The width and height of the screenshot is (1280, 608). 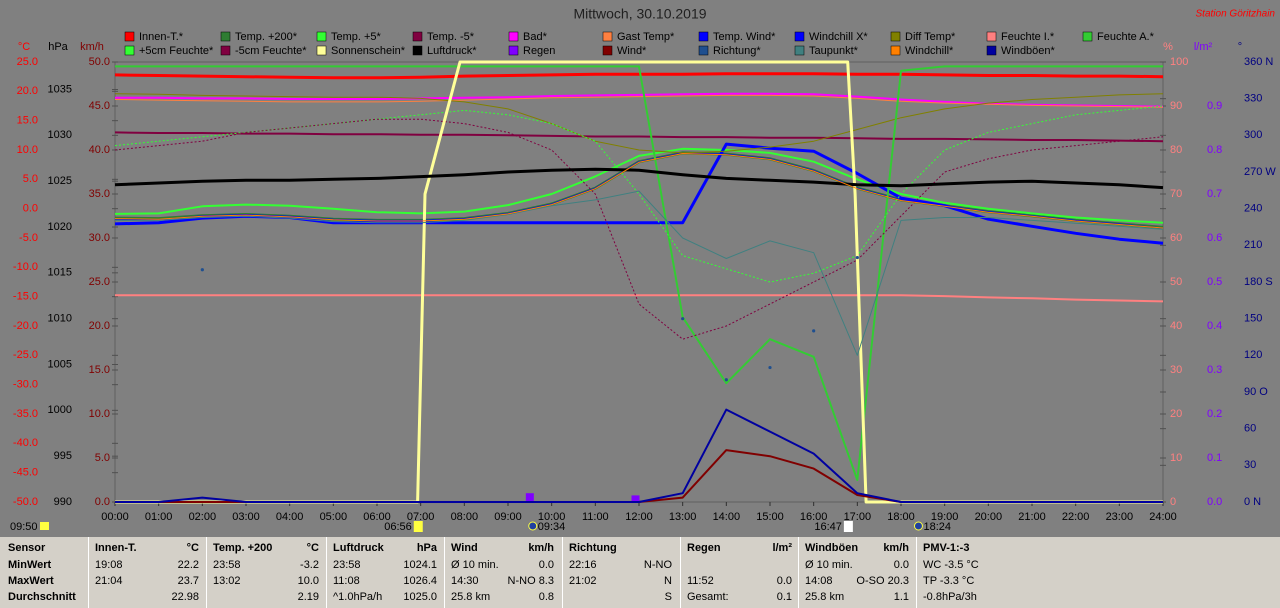 What do you see at coordinates (63, 502) in the screenshot?
I see `y-tick-label: 990` at bounding box center [63, 502].